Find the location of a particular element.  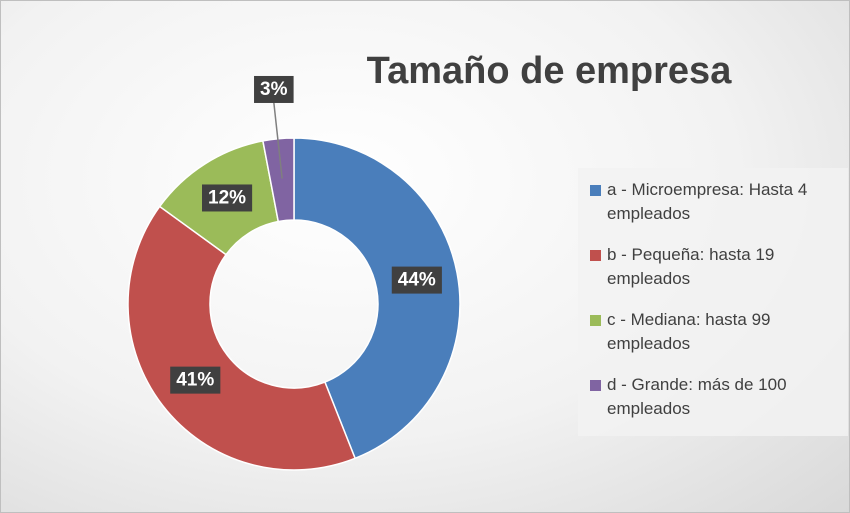

leader-line is located at coordinates (278, 140).